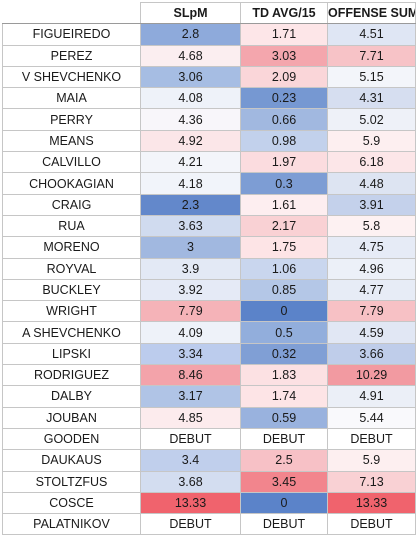 This screenshot has height=549, width=420. Describe the element at coordinates (71, 247) in the screenshot. I see `fighter-name-cell: MORENO` at that location.